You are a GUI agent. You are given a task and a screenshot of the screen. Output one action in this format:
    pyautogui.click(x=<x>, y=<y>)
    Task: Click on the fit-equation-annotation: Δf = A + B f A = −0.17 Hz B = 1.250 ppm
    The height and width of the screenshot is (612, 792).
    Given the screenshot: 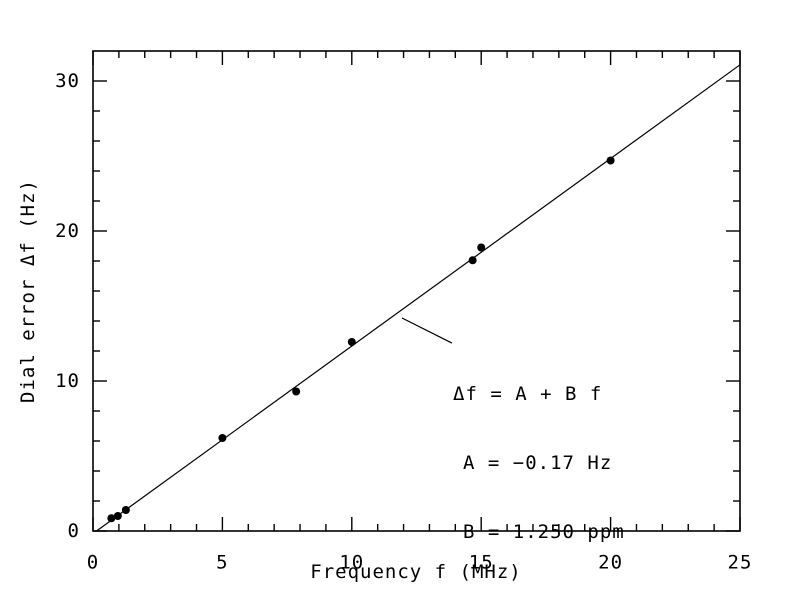 What is the action you would take?
    pyautogui.click(x=539, y=463)
    